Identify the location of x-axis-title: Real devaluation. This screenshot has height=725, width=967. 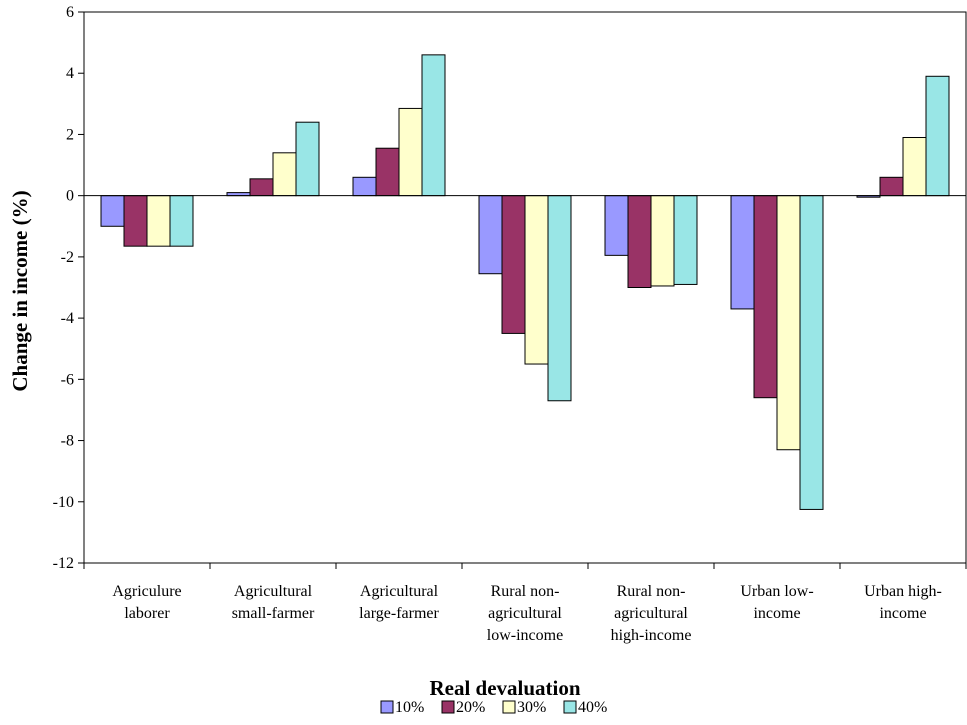
(504, 688).